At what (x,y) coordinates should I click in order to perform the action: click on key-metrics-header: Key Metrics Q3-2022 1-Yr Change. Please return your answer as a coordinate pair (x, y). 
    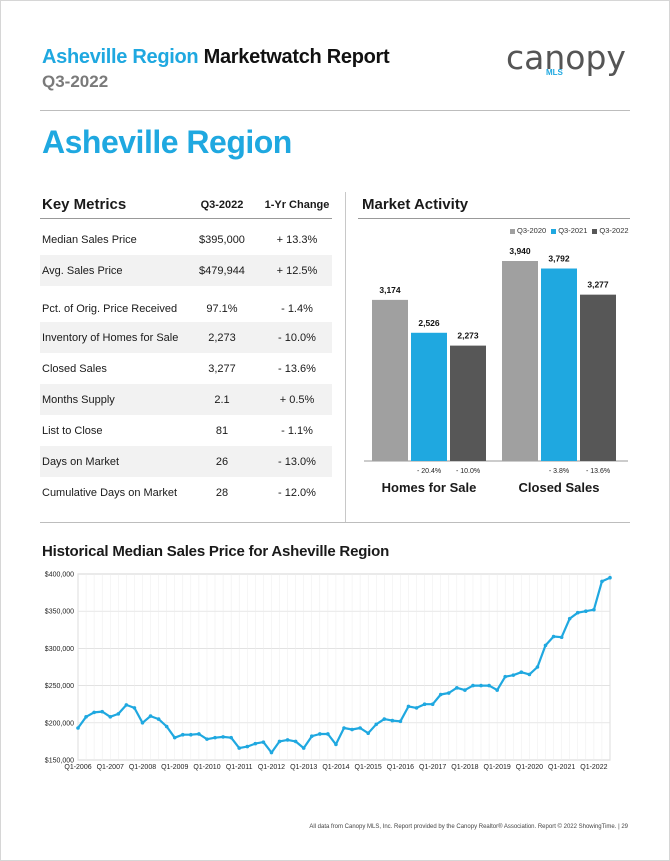
    Looking at the image, I should click on (186, 205).